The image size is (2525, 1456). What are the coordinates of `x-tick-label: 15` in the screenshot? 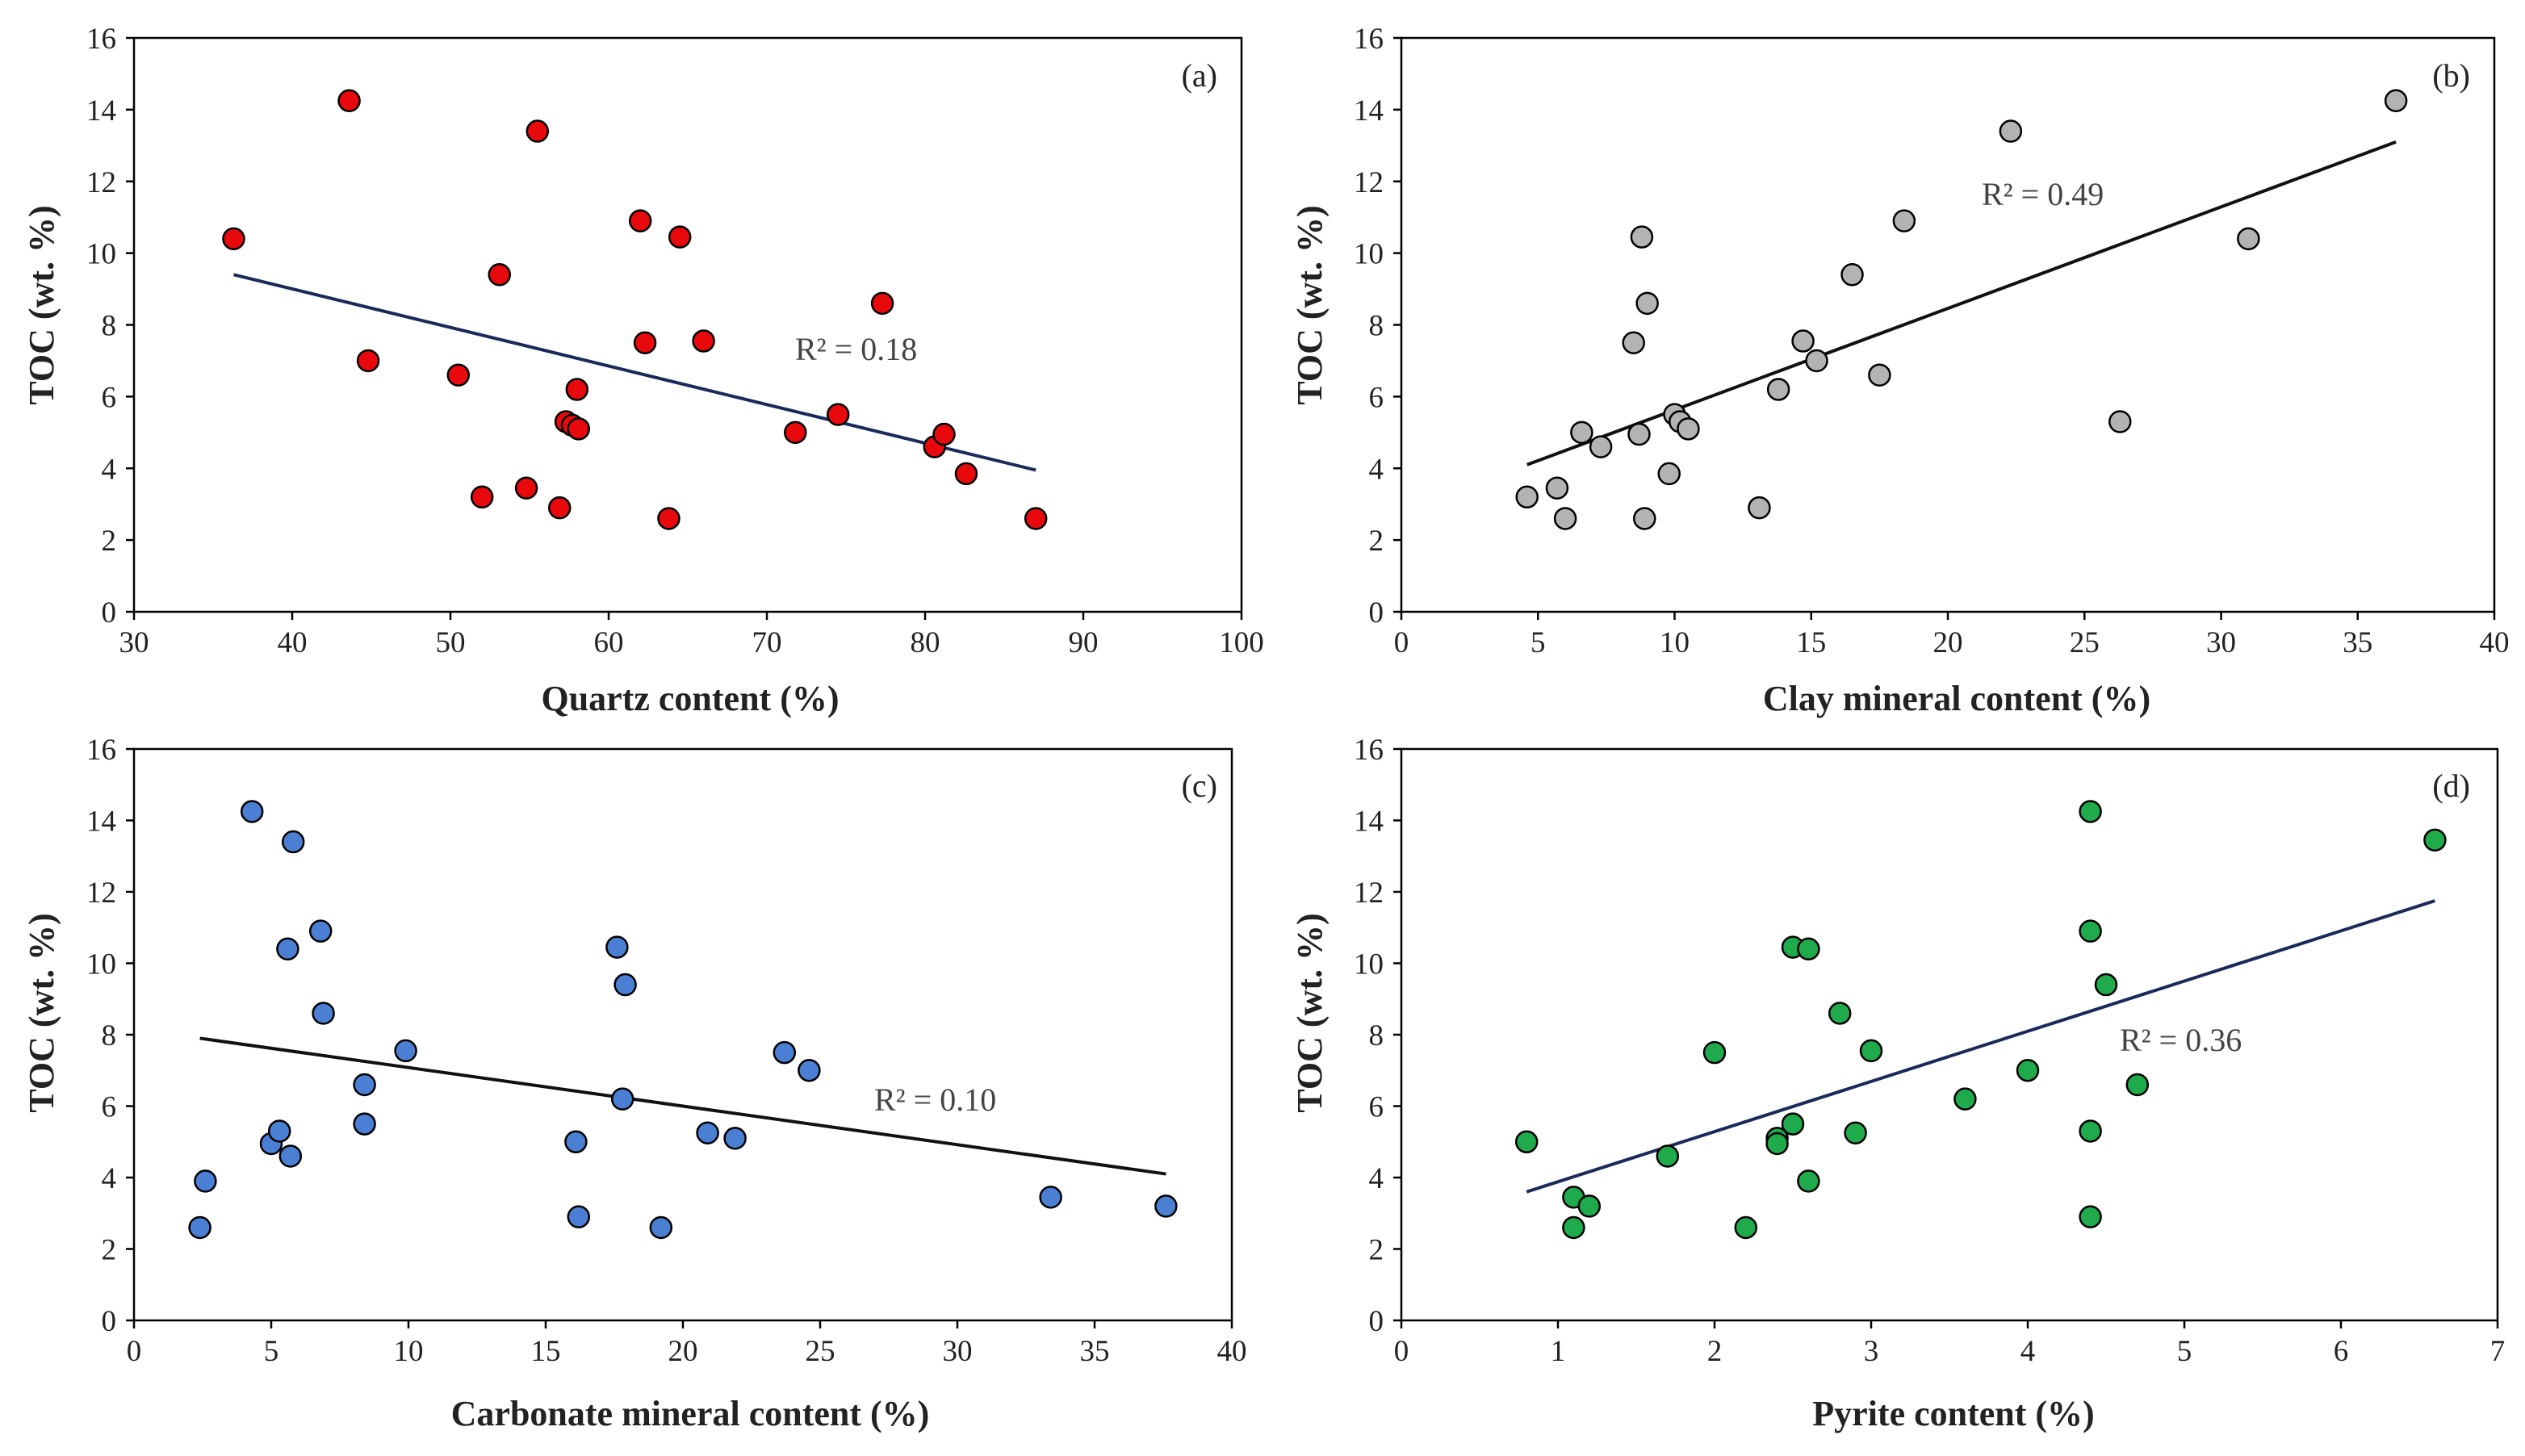 It's located at (1811, 642).